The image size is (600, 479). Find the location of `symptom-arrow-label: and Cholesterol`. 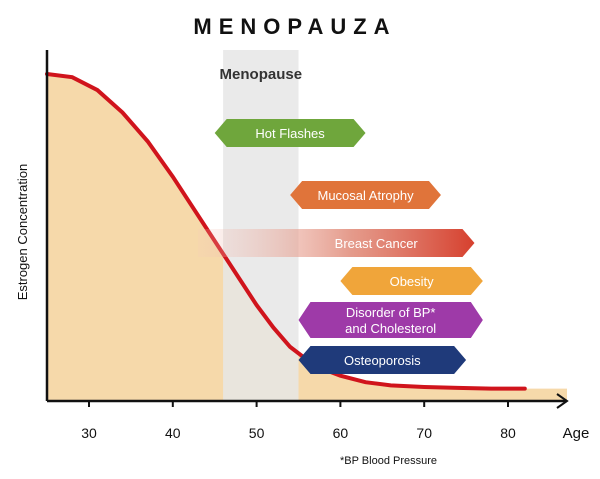

symptom-arrow-label: and Cholesterol is located at coordinates (390, 328).